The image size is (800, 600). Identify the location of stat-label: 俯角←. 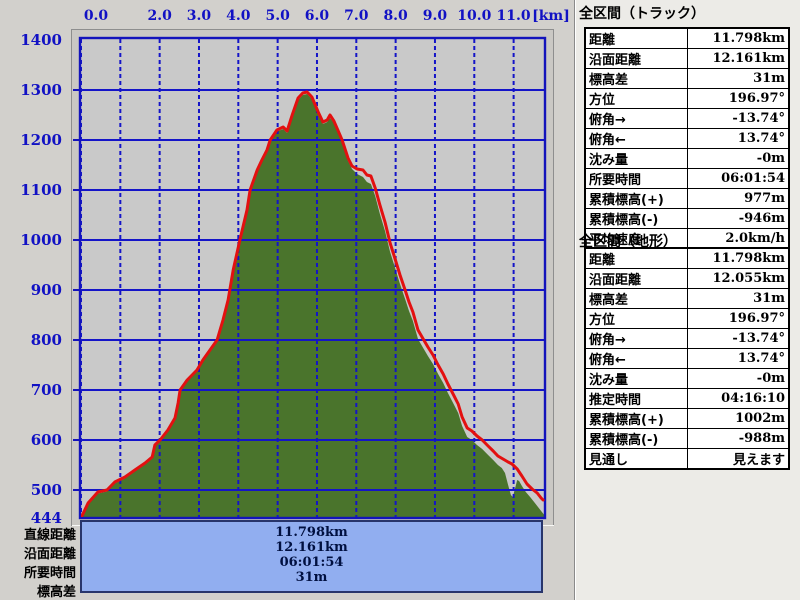
(636, 138).